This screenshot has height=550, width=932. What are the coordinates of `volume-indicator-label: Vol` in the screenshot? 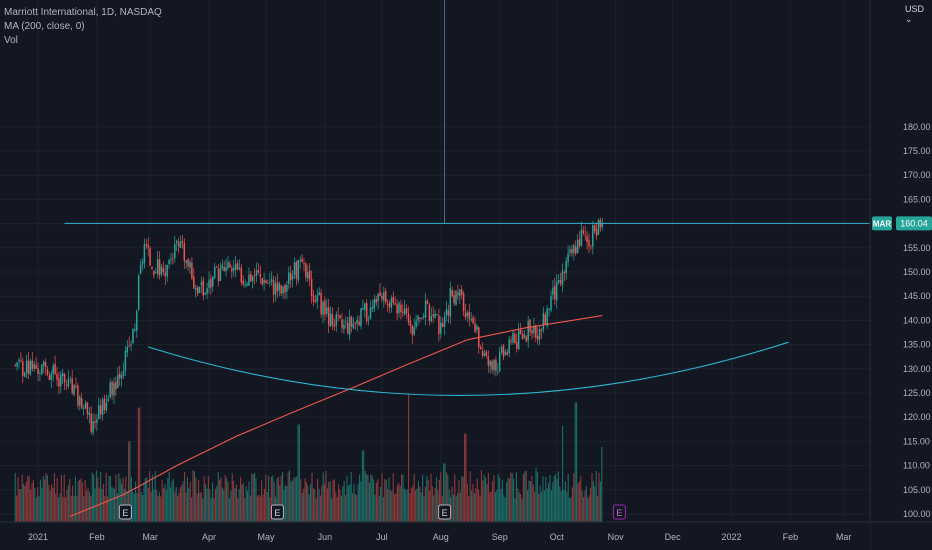 It's located at (11, 40).